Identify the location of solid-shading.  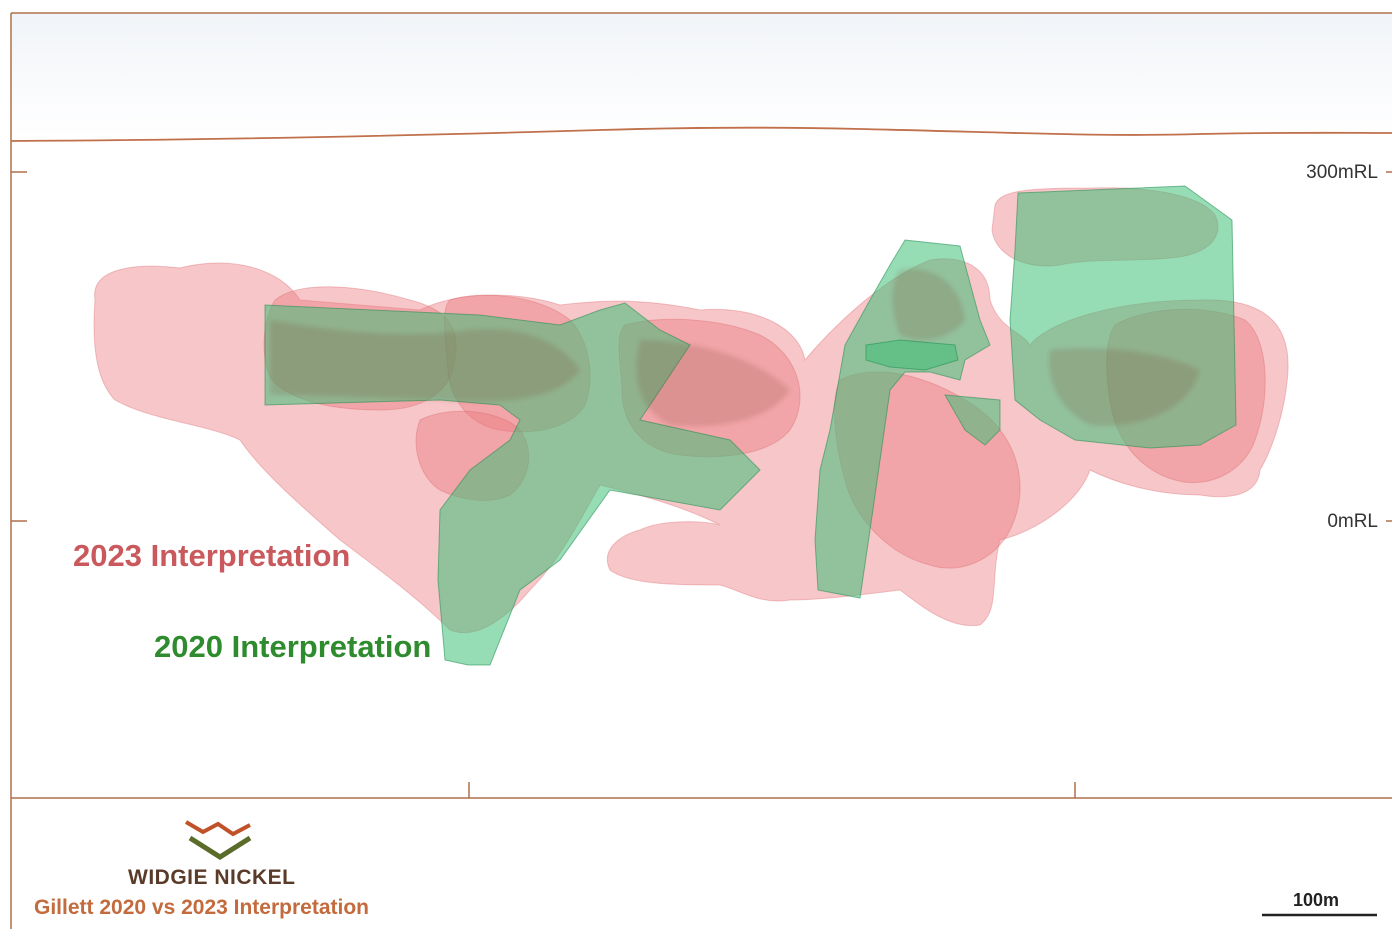
(735, 348).